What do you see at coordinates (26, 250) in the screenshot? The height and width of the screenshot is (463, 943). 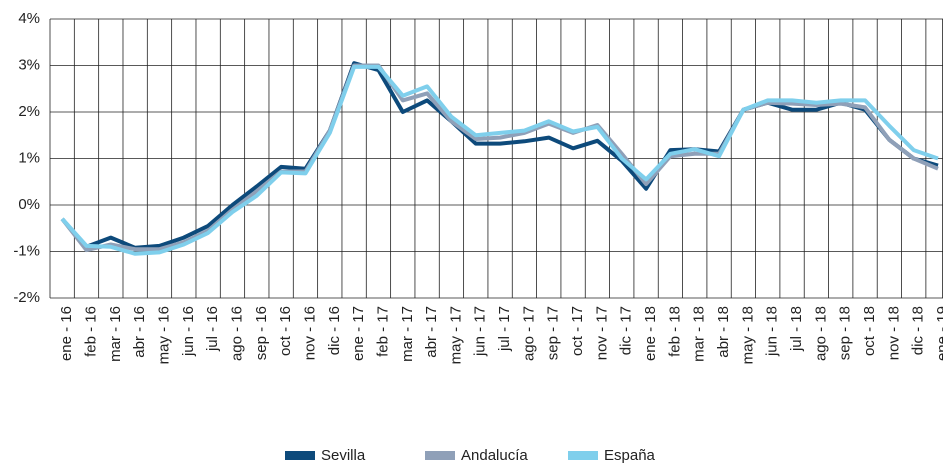 I see `y-tick-label: -1%` at bounding box center [26, 250].